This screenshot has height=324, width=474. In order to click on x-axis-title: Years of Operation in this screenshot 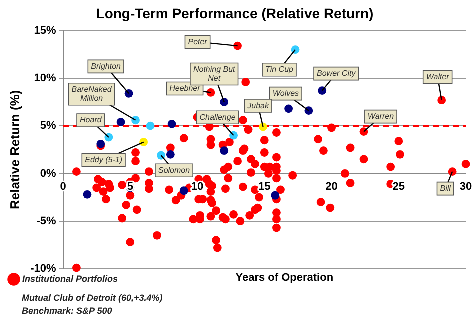, I will do `click(285, 278)`.